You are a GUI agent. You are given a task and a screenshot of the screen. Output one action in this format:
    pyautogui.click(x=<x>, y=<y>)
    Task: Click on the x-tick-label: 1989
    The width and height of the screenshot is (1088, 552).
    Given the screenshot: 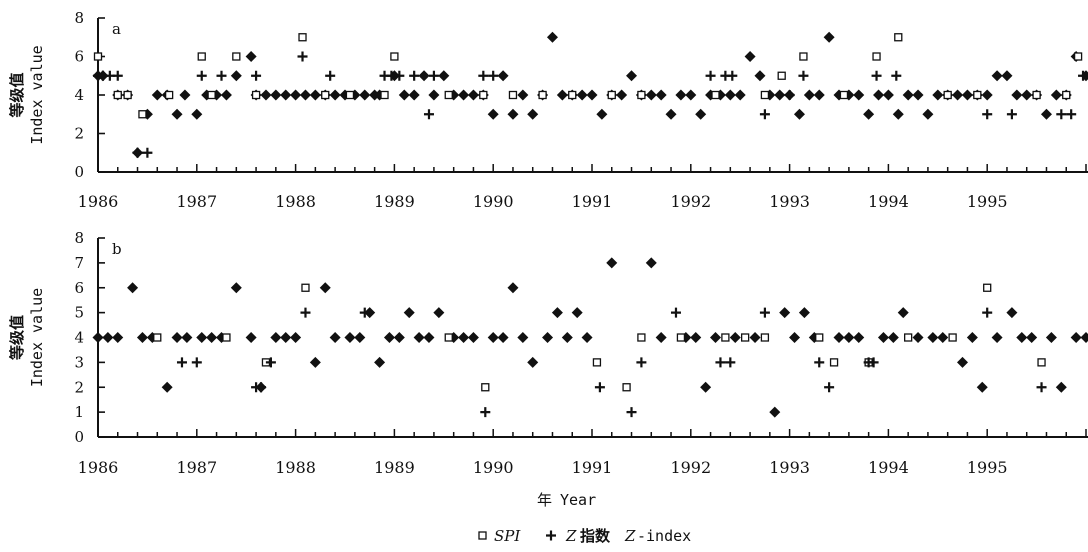 What is the action you would take?
    pyautogui.click(x=394, y=201)
    